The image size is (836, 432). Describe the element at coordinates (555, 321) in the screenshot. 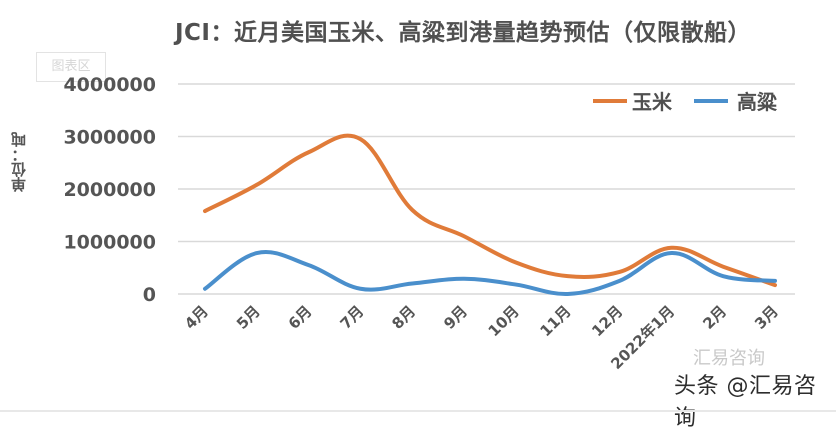

I see `x-tick-label: 11月` at that location.